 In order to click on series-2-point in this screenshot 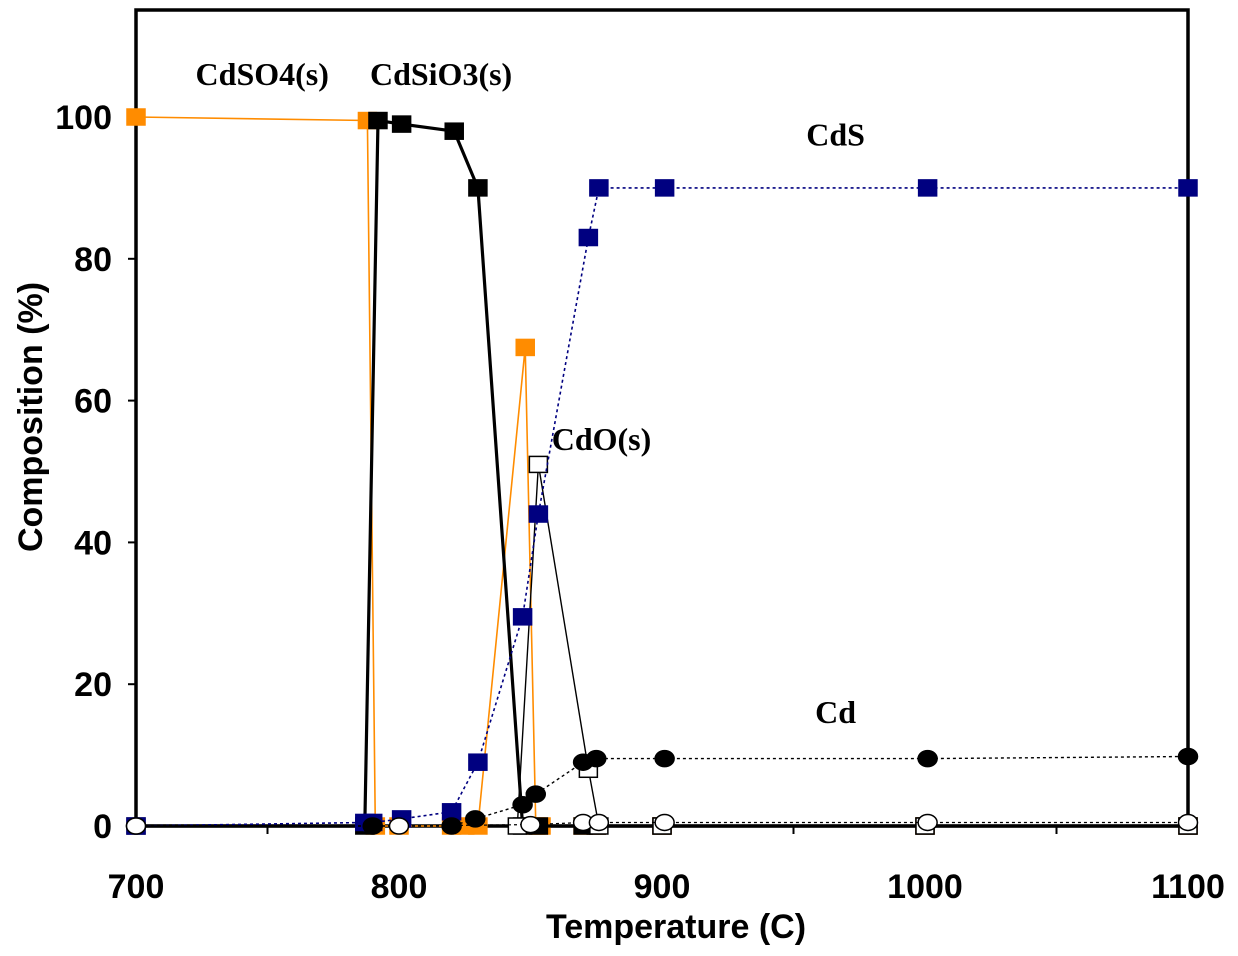, I will do `click(538, 464)`.